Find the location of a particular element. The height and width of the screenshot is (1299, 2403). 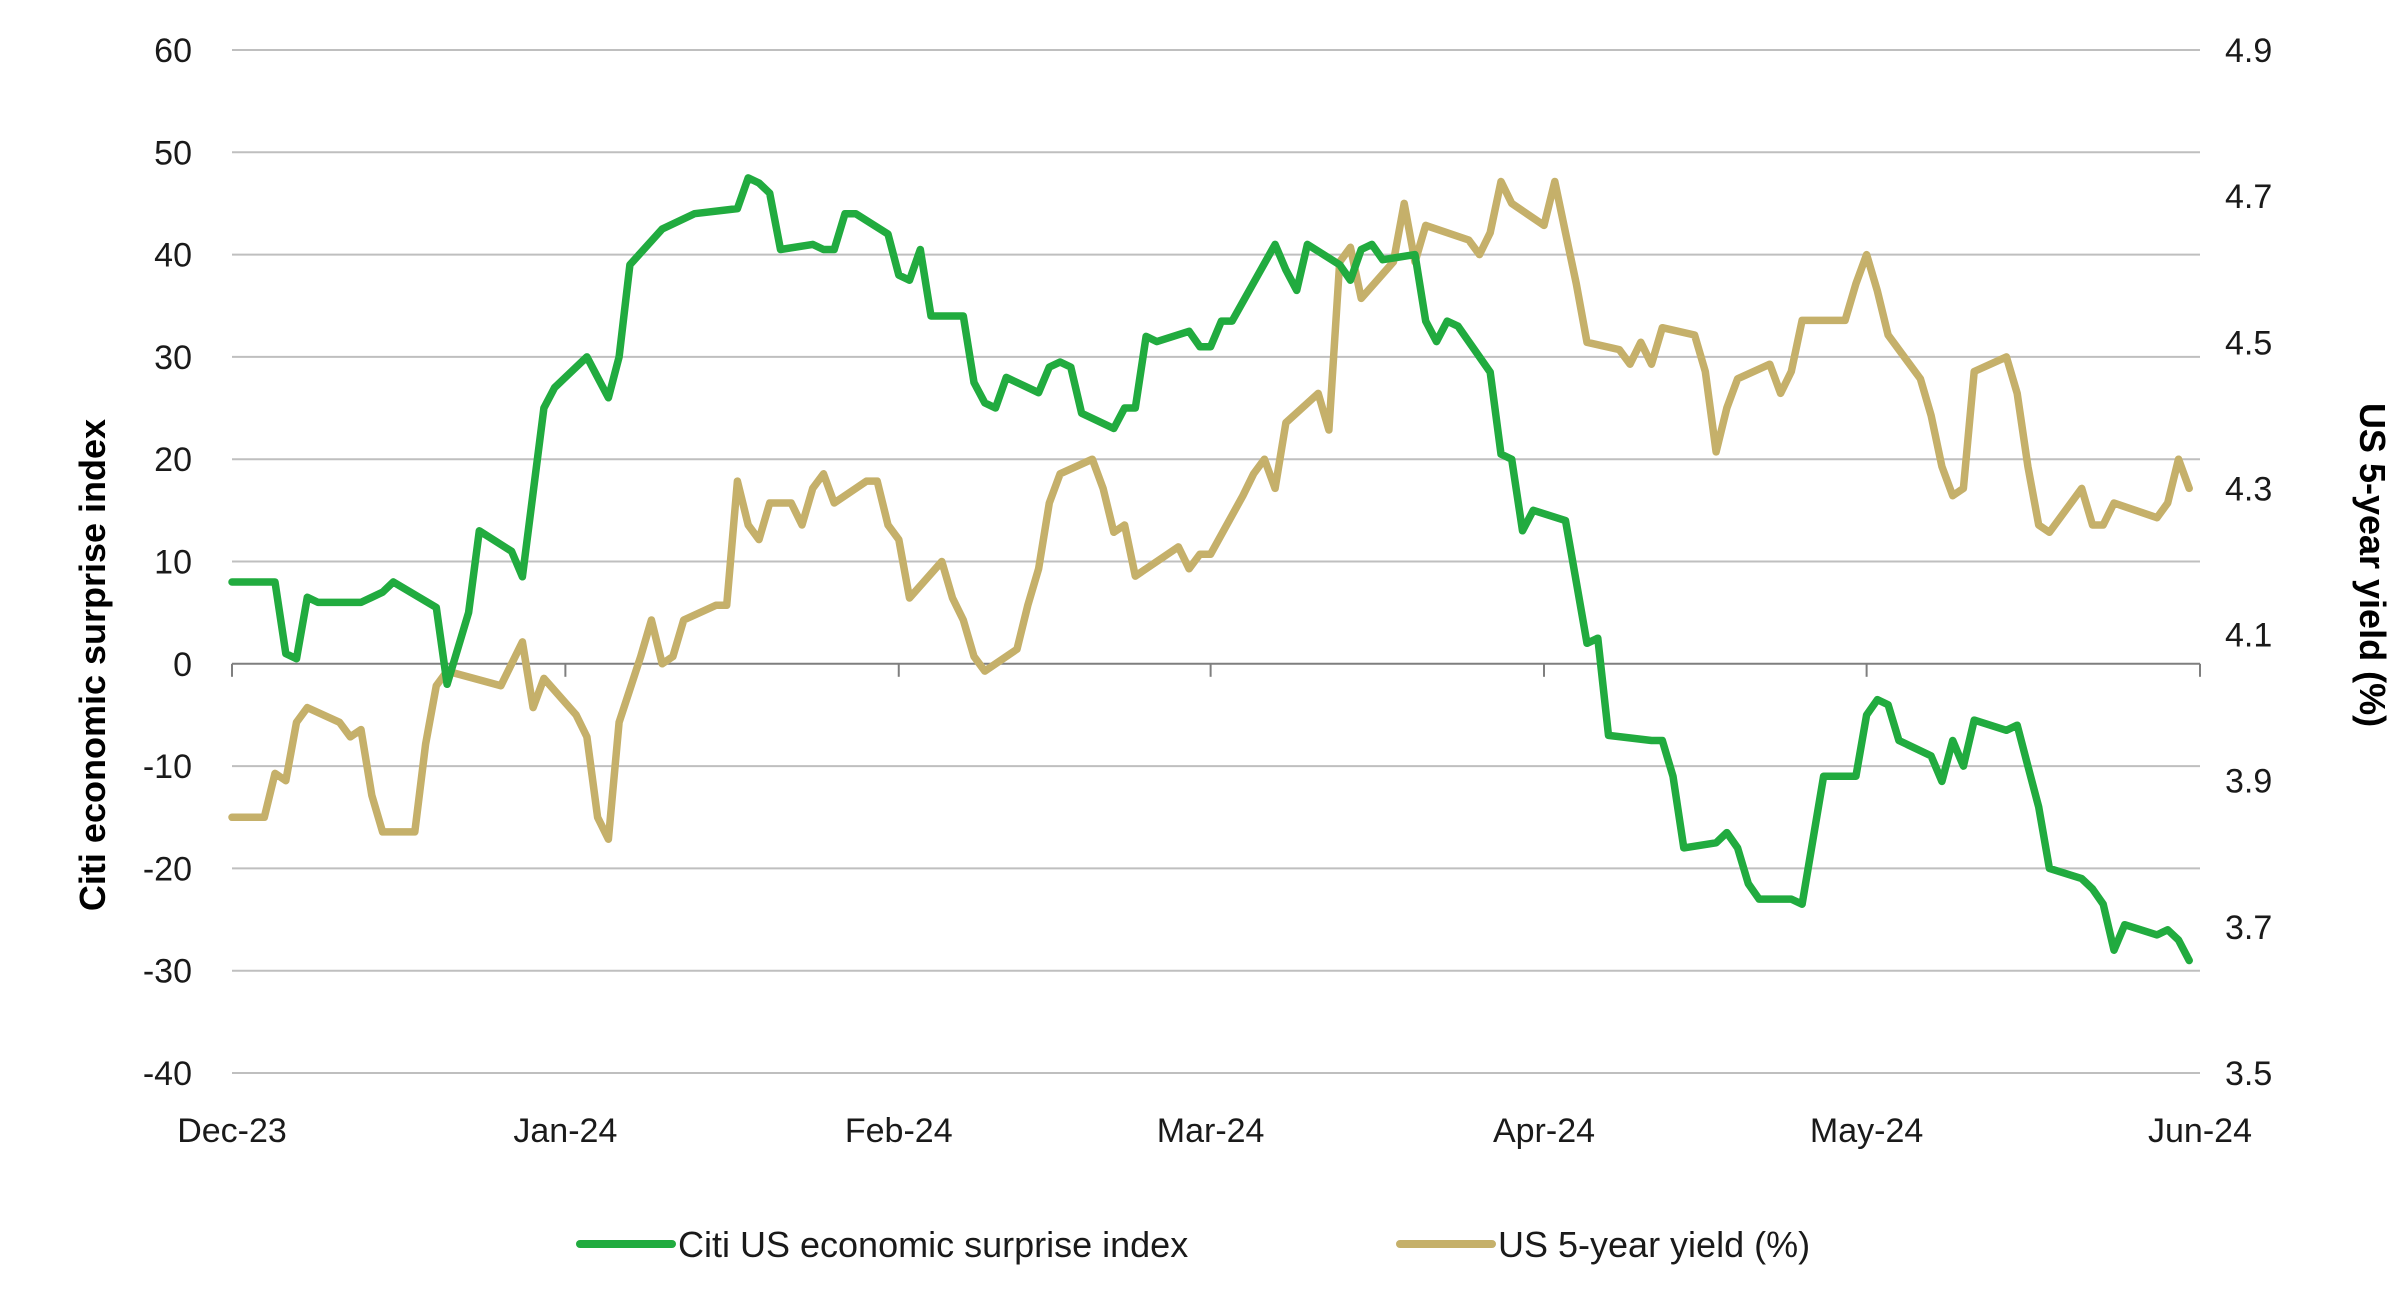

left-y-tick-label: 10 is located at coordinates (173, 563).